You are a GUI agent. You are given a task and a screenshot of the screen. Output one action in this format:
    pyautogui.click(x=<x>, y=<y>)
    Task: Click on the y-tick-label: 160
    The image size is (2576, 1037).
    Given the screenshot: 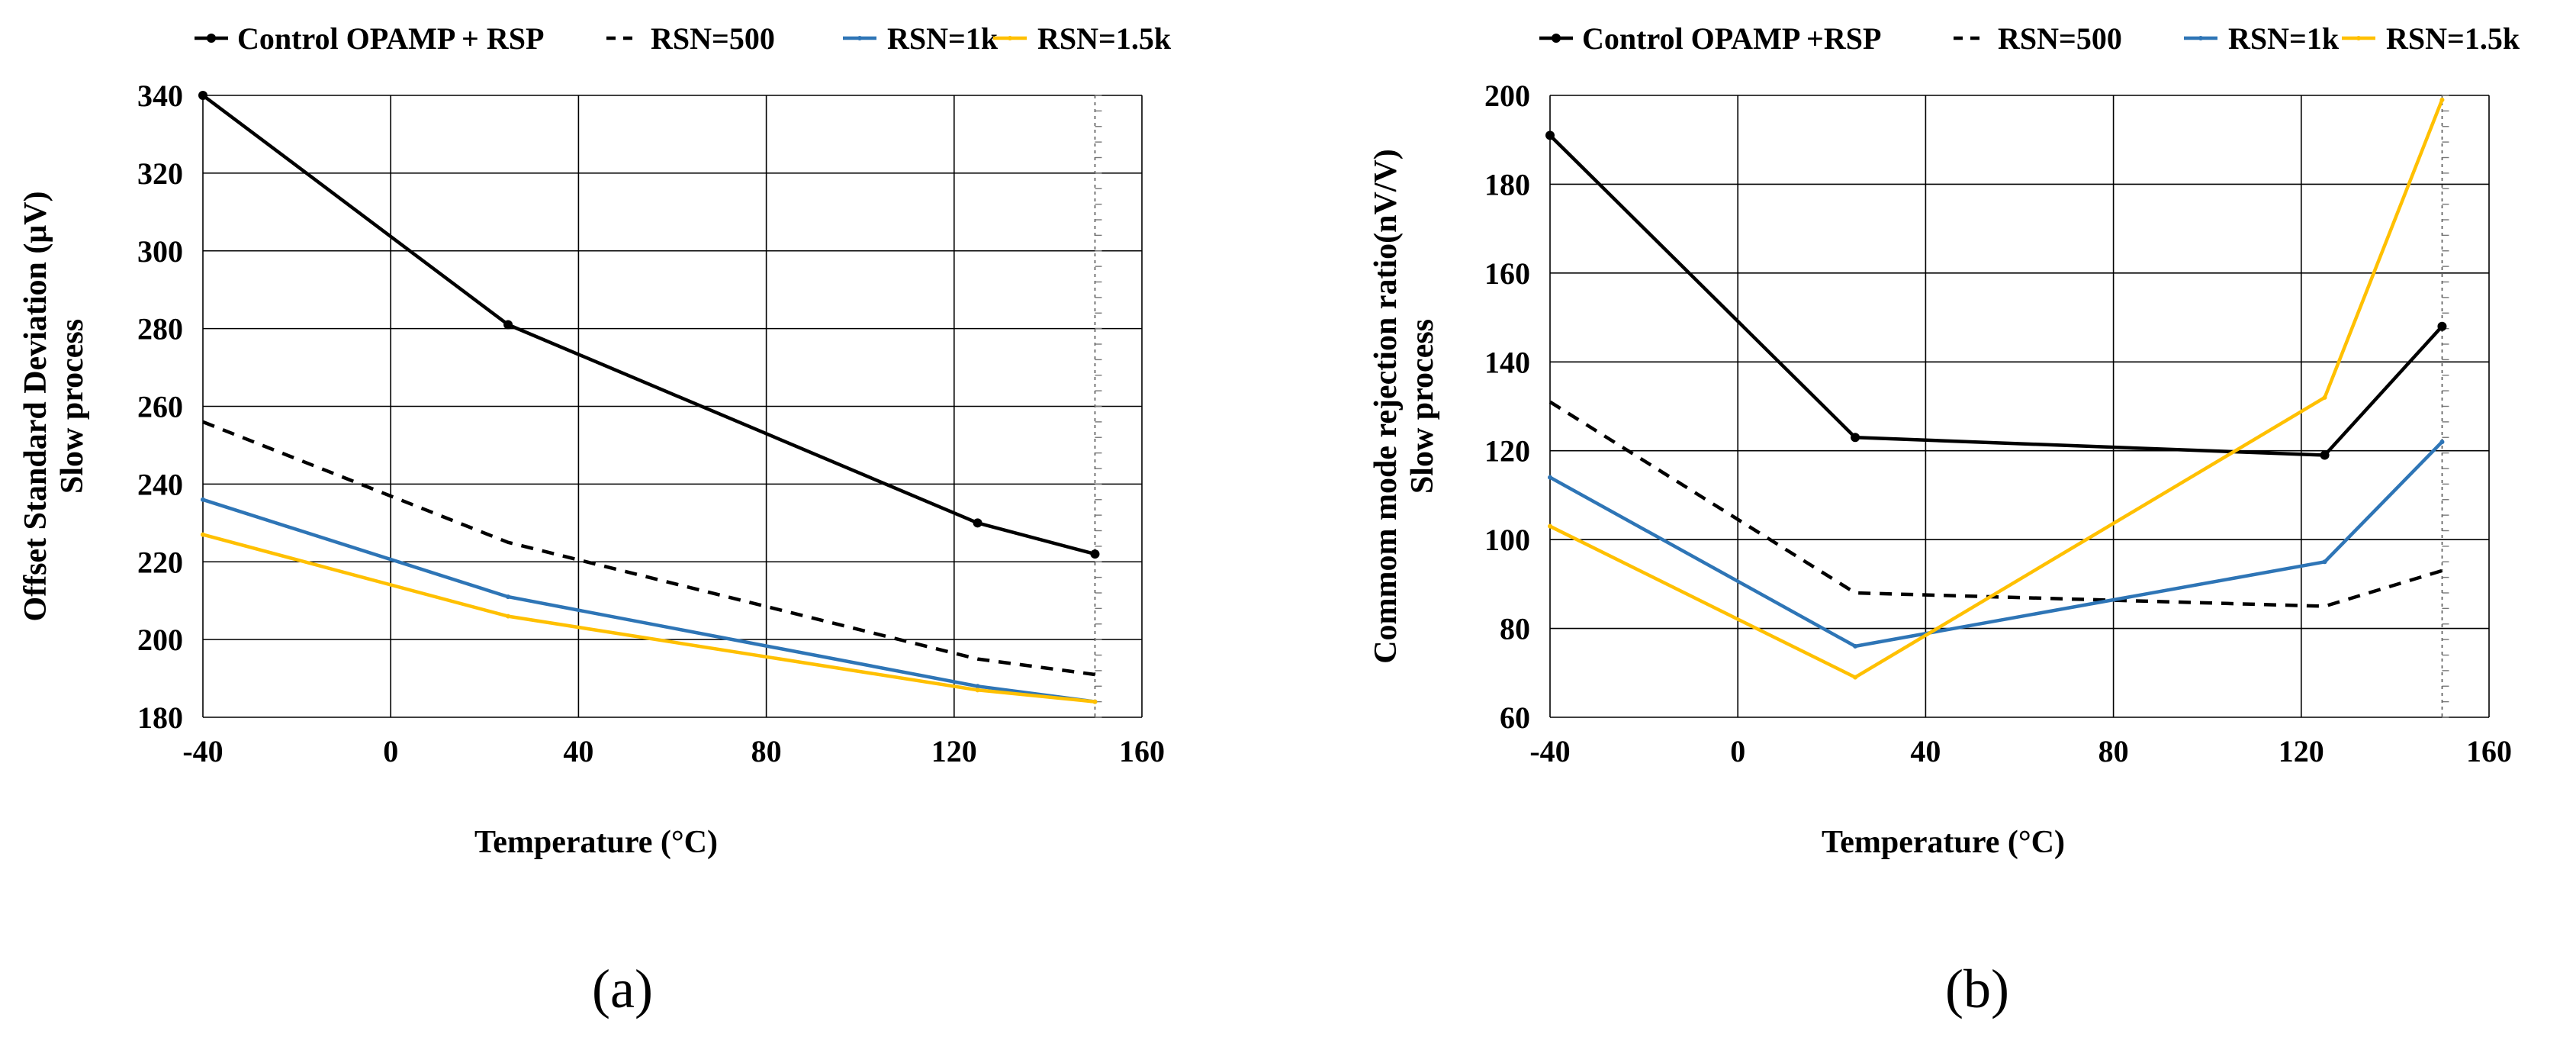 What is the action you would take?
    pyautogui.click(x=1507, y=273)
    